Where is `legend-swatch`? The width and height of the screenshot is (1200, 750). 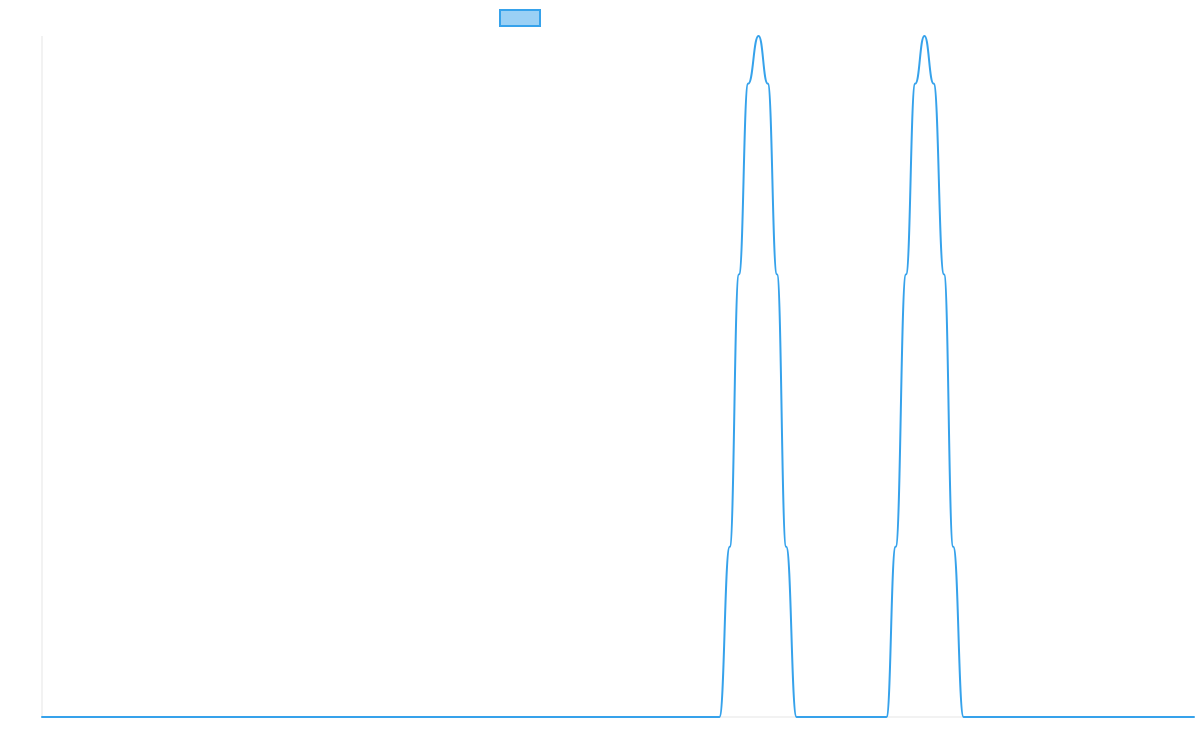 legend-swatch is located at coordinates (520, 18).